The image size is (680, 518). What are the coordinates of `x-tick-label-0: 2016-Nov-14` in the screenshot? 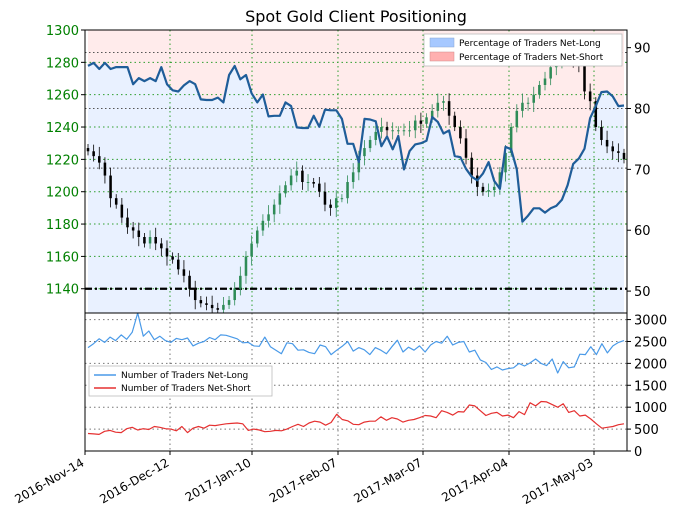 It's located at (49, 480).